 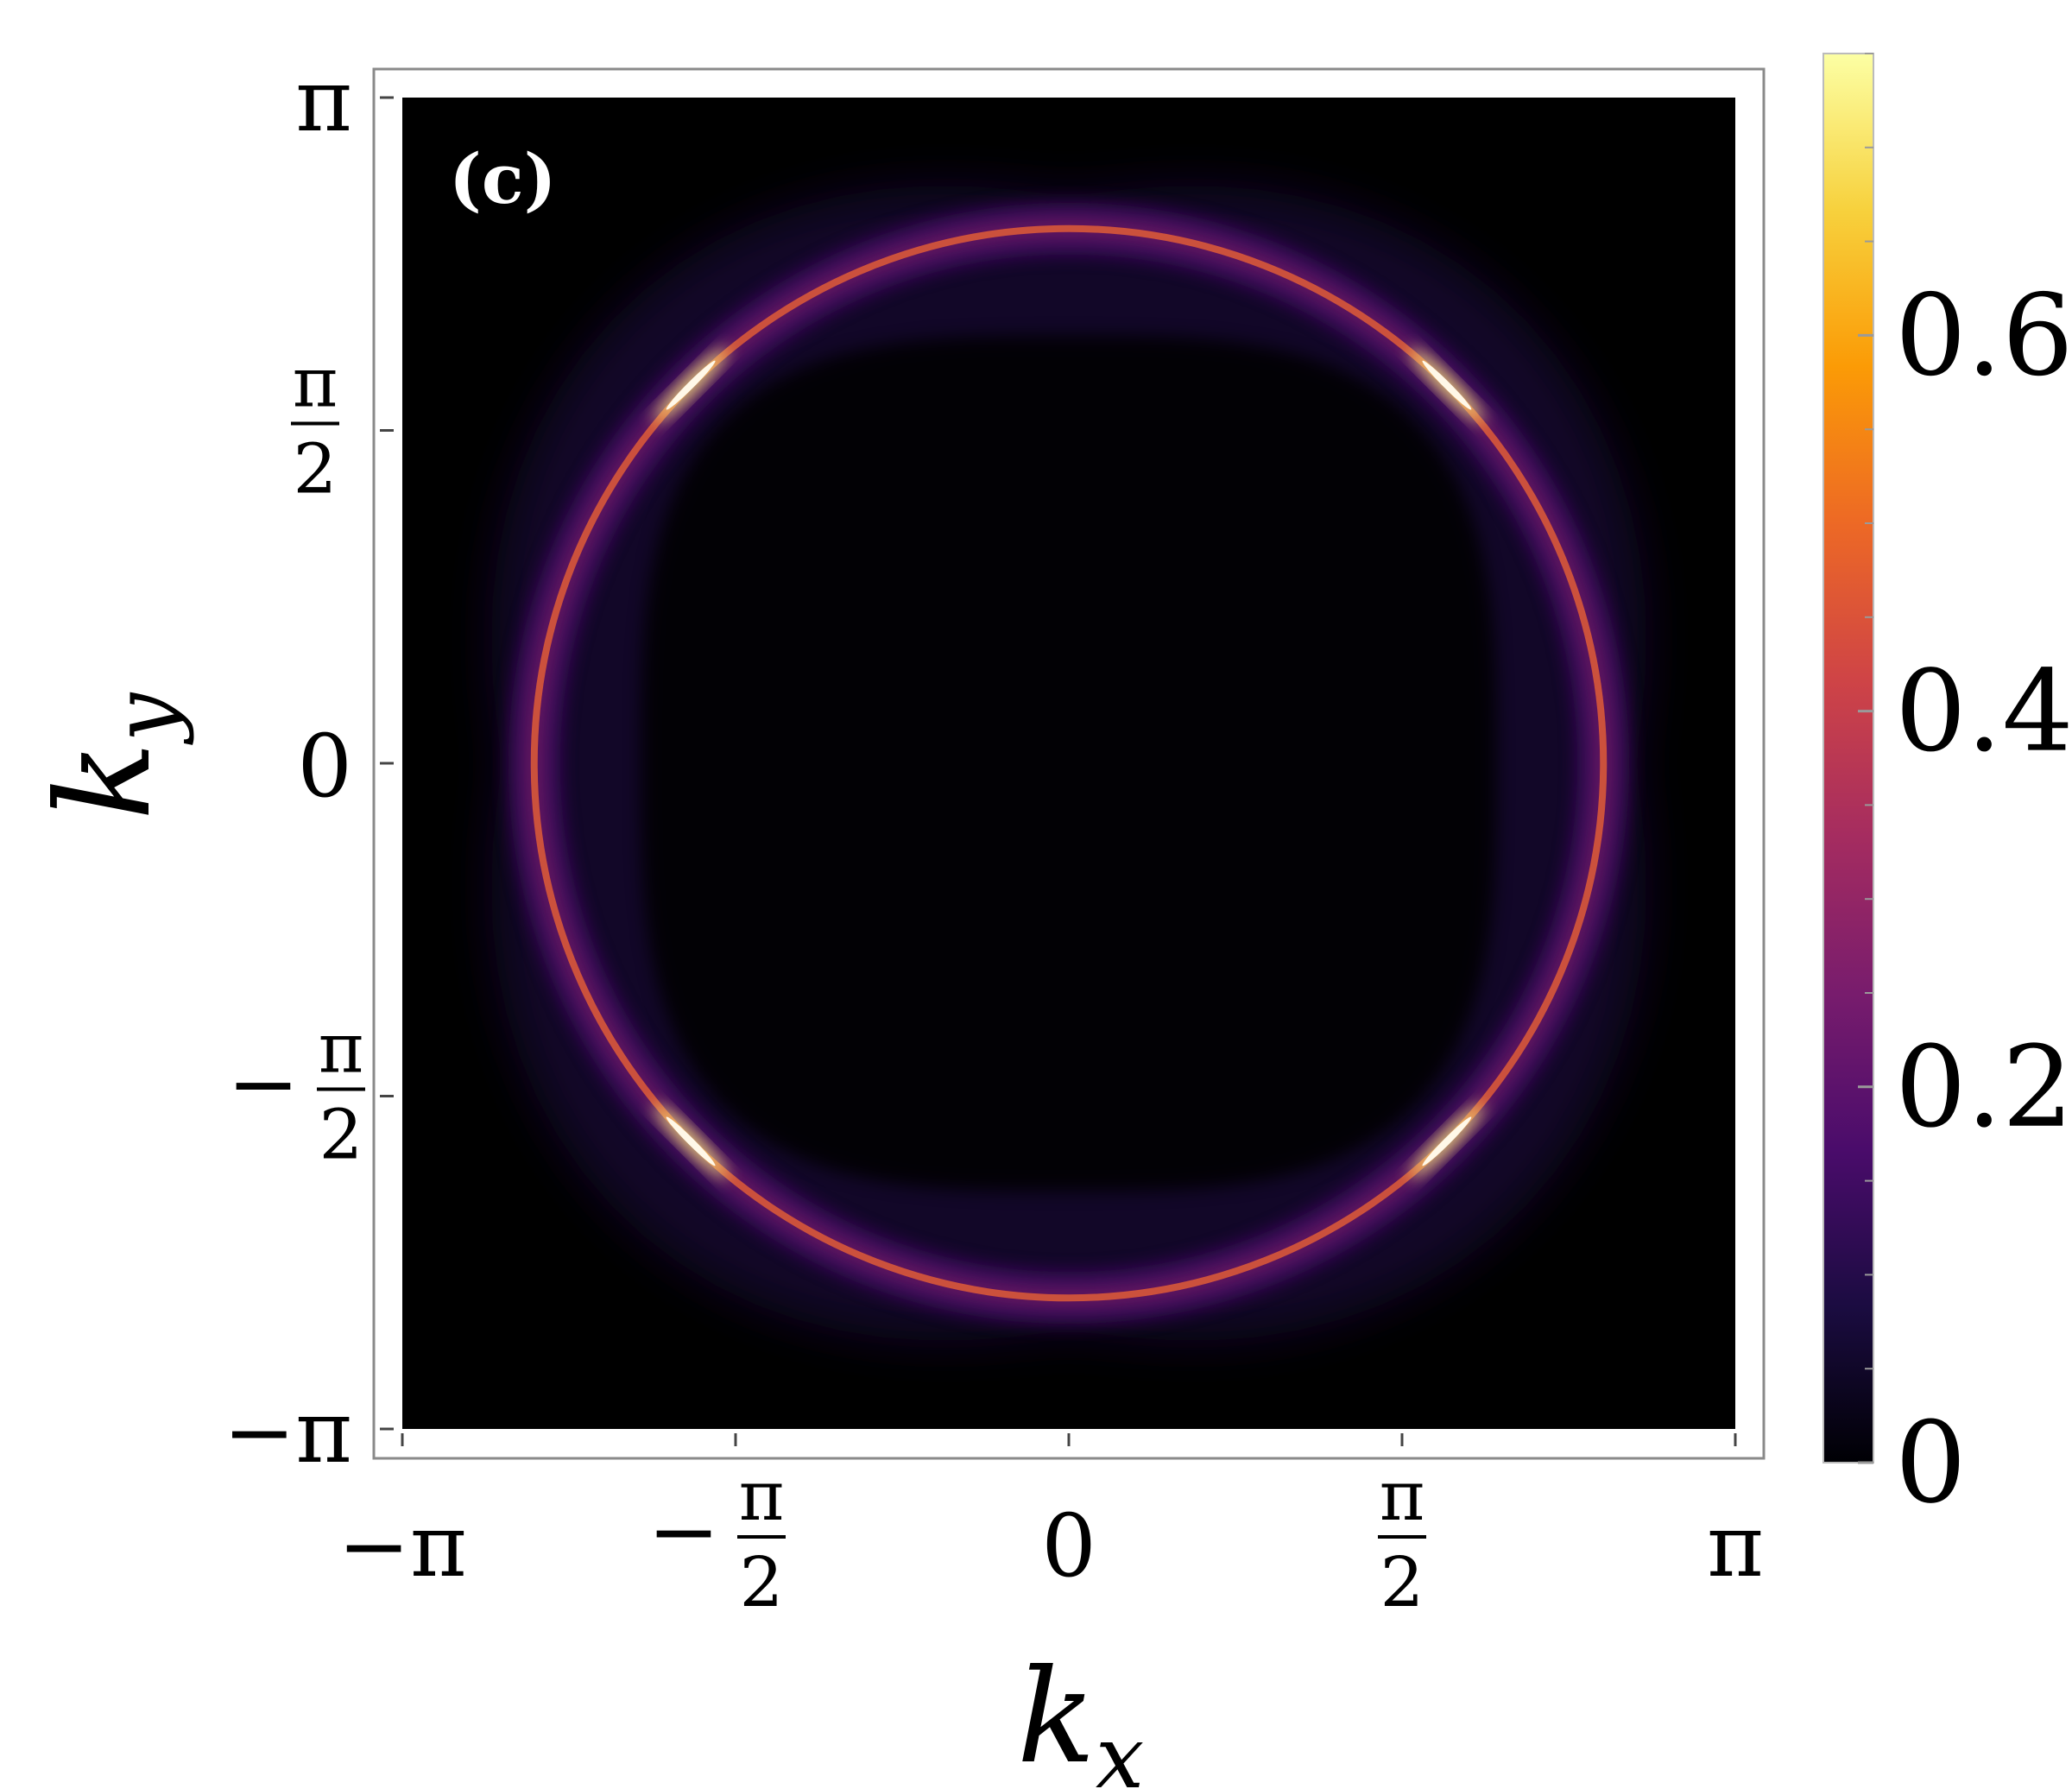 I want to click on y-tick-label: −π, so click(x=287, y=1431).